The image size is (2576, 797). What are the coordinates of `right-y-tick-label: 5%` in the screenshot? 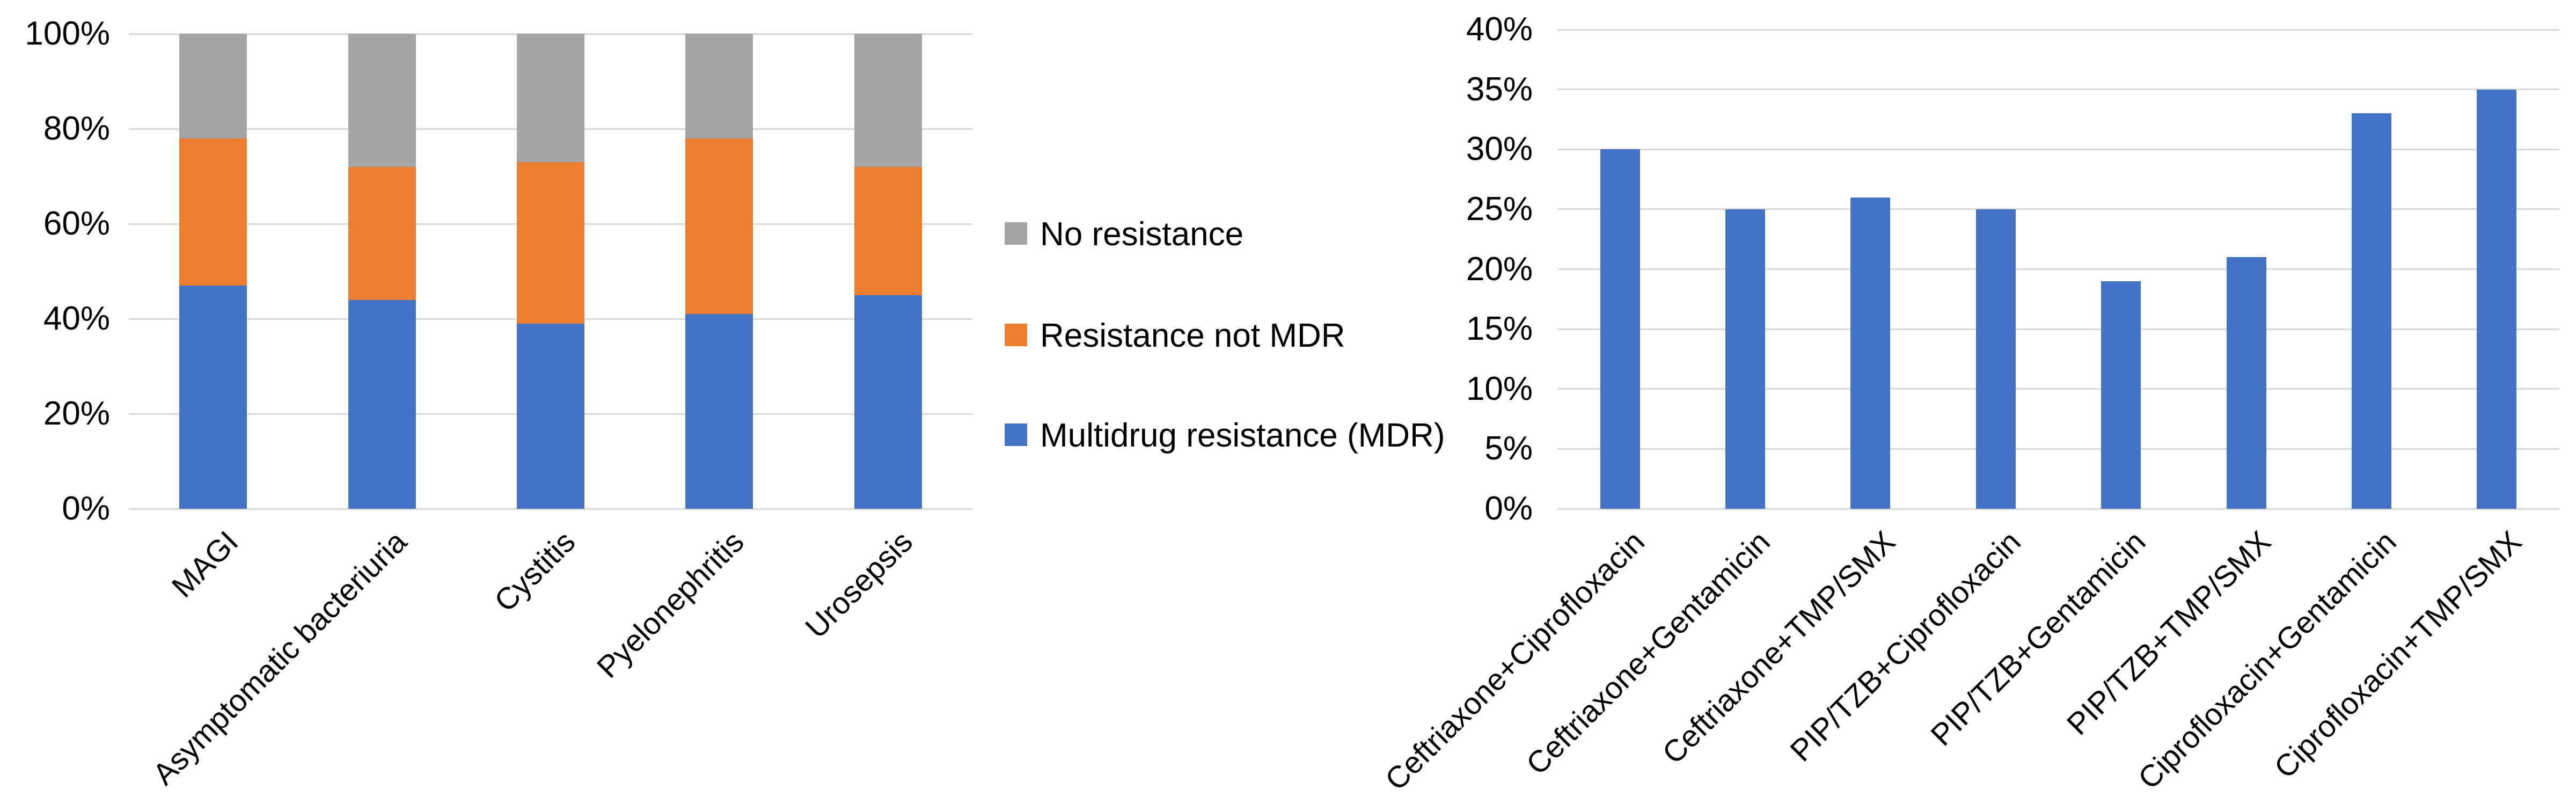 It's located at (1508, 448).